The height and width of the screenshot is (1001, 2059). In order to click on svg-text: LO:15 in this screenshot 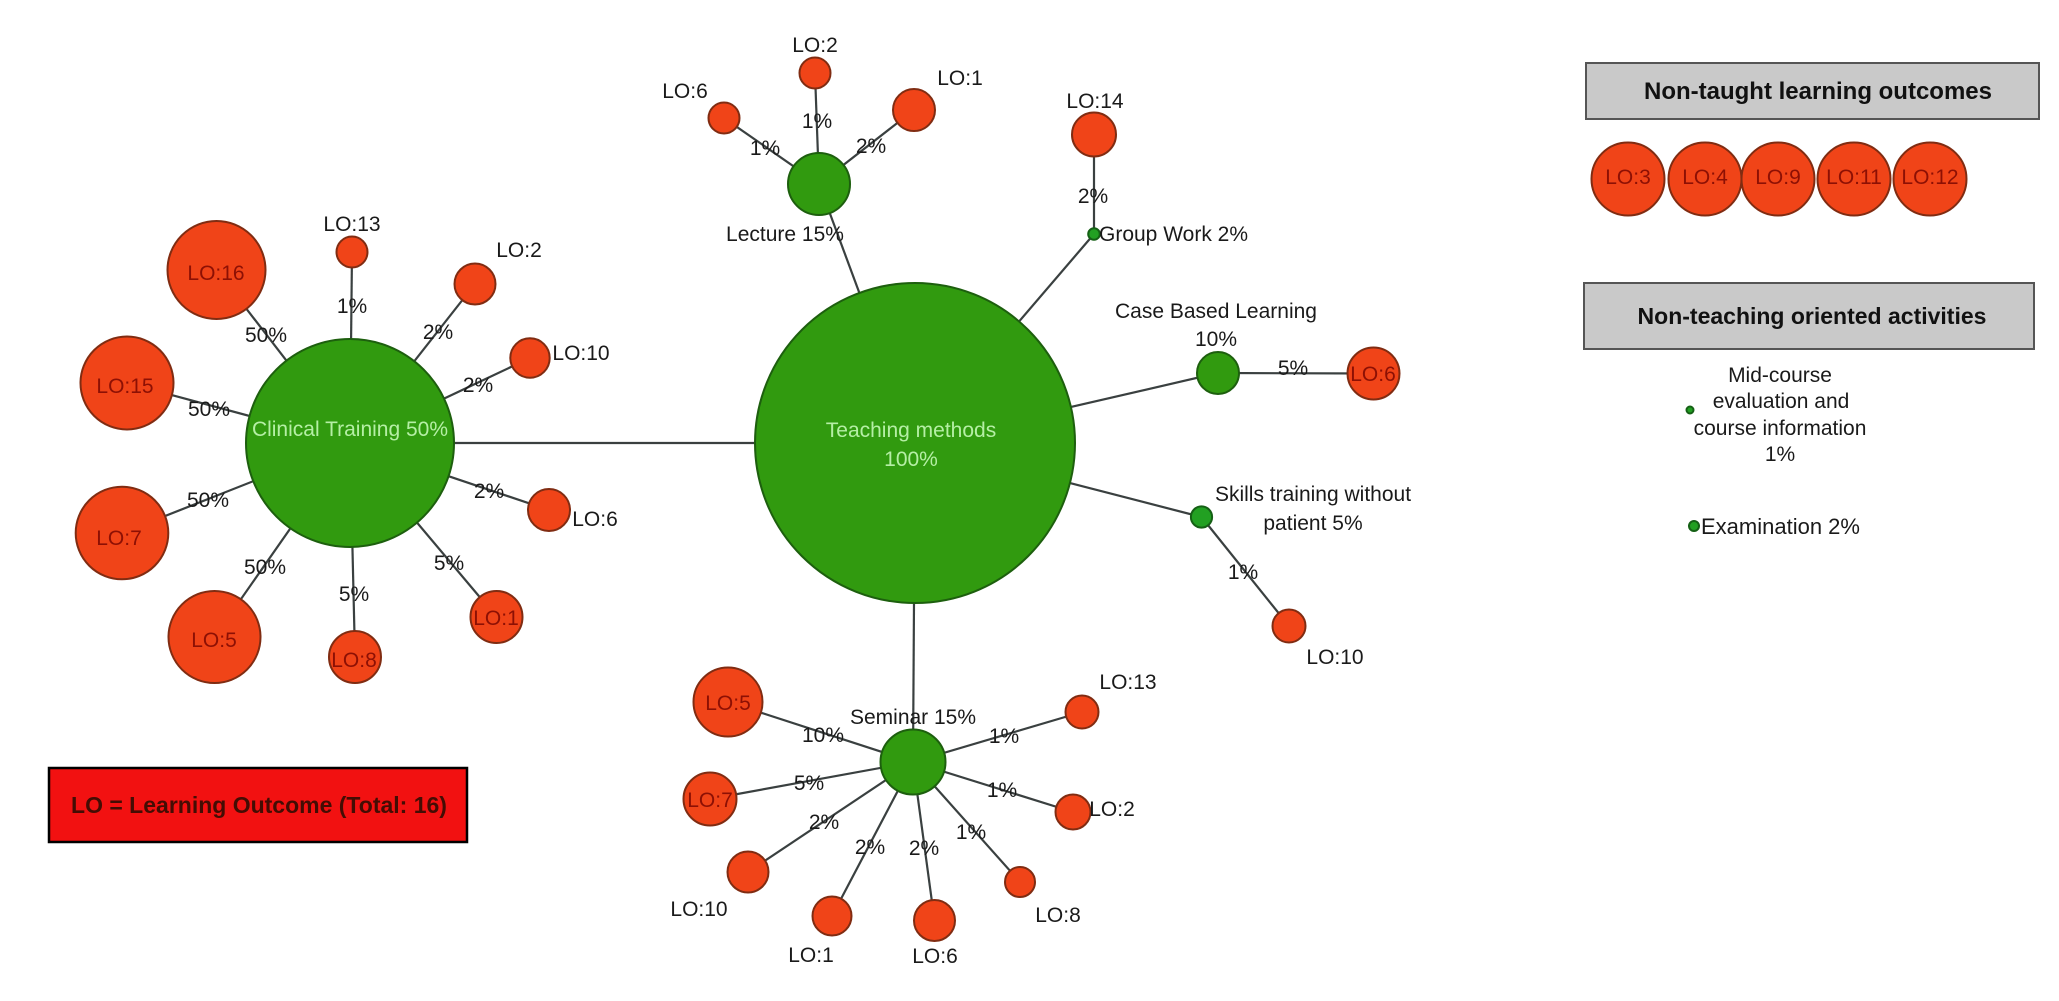, I will do `click(124, 386)`.